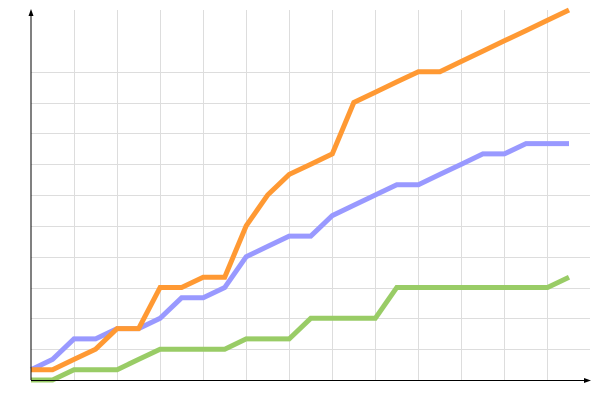 The image size is (600, 400). I want to click on x-axis-arrow, so click(587, 380).